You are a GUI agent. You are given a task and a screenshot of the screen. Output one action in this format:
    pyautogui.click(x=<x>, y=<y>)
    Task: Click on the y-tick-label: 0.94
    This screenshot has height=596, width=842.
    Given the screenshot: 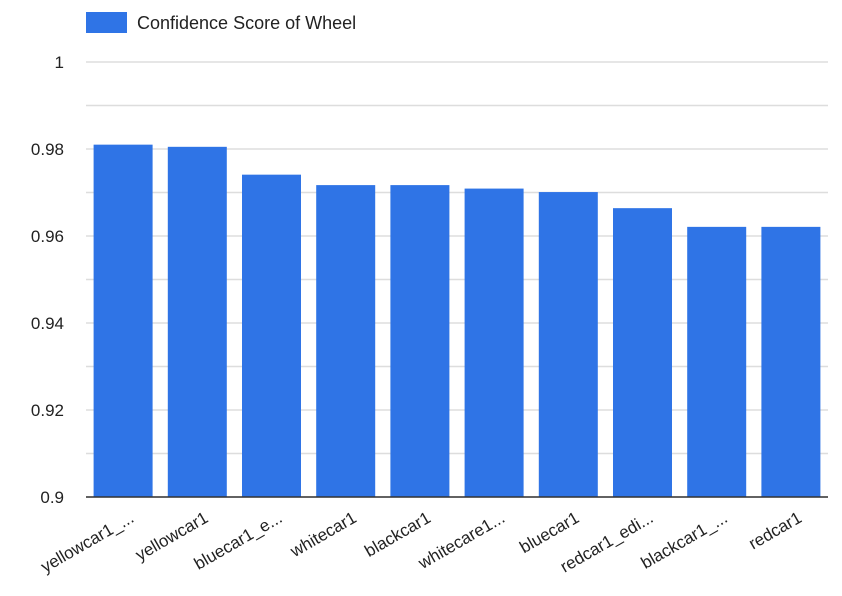 What is the action you would take?
    pyautogui.click(x=47, y=323)
    